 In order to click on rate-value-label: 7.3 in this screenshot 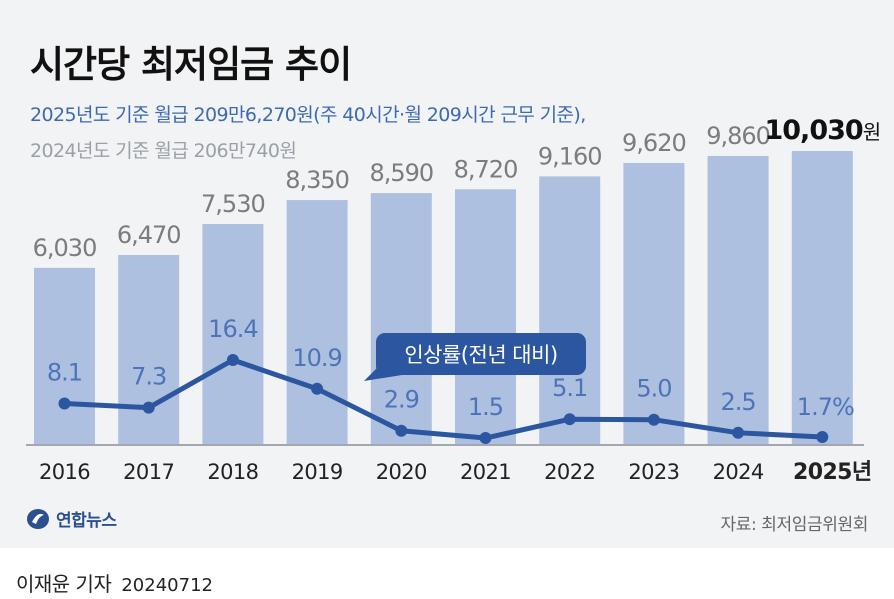, I will do `click(148, 377)`.